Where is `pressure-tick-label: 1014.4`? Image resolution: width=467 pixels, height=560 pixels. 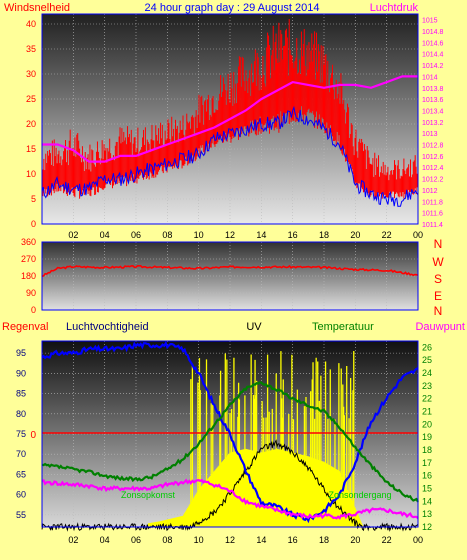
pressure-tick-label: 1014.4 is located at coordinates (433, 55).